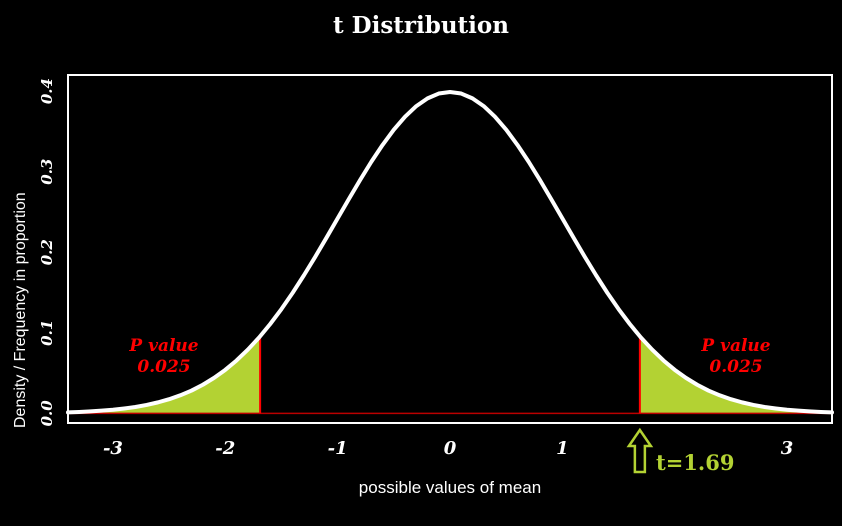  I want to click on left-tail-fill, so click(164, 375).